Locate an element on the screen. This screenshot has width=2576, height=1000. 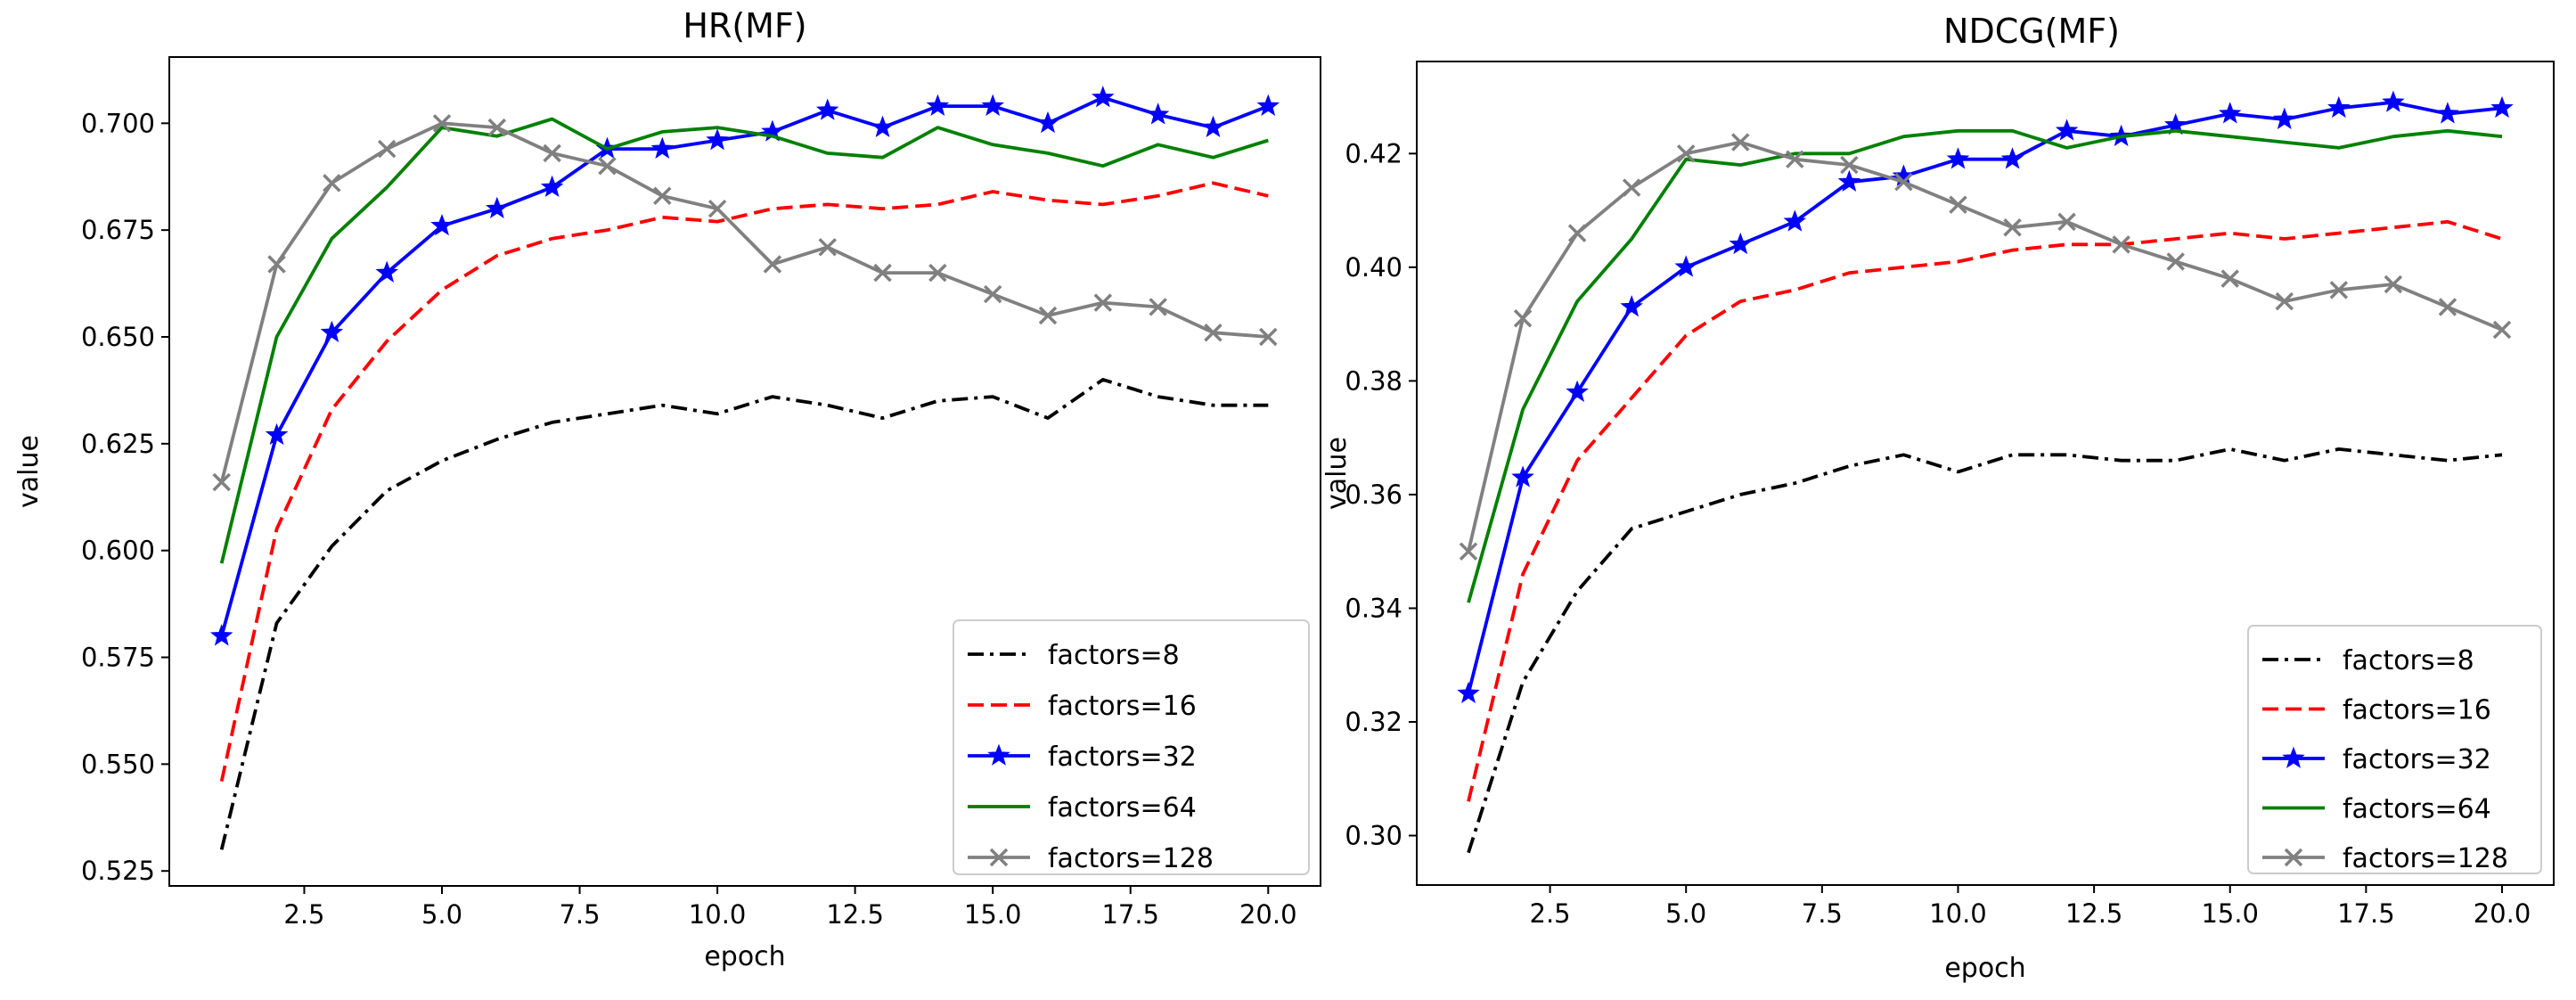
x-tick-label: 20.0 is located at coordinates (2502, 914).